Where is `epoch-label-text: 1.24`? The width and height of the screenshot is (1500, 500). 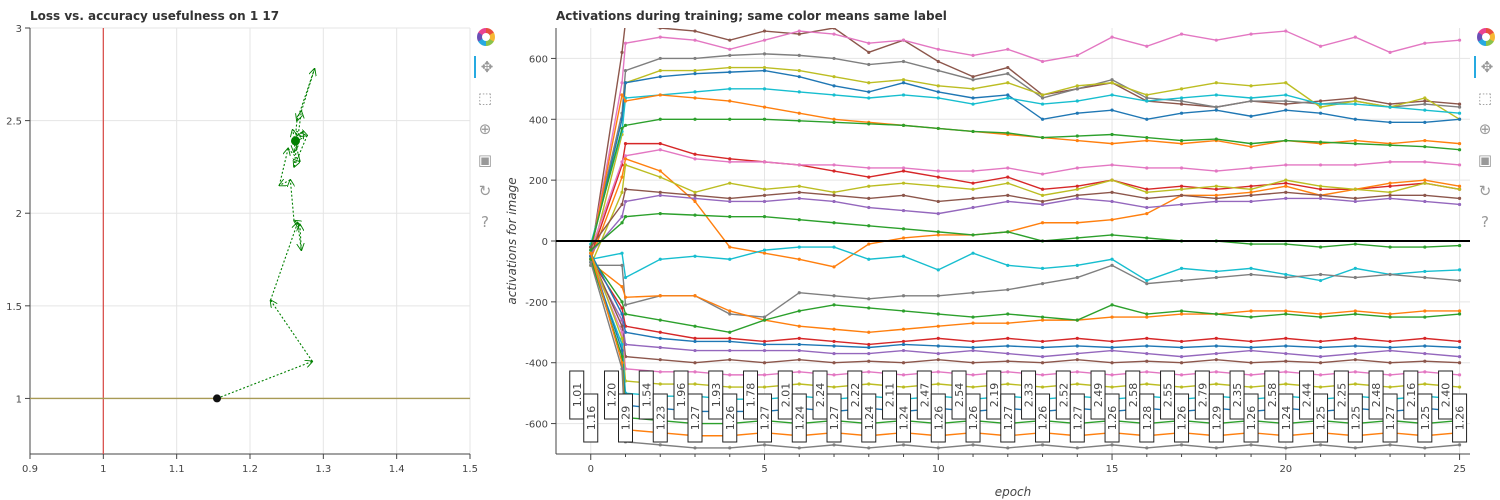 epoch-label-text: 1.24 is located at coordinates (904, 418).